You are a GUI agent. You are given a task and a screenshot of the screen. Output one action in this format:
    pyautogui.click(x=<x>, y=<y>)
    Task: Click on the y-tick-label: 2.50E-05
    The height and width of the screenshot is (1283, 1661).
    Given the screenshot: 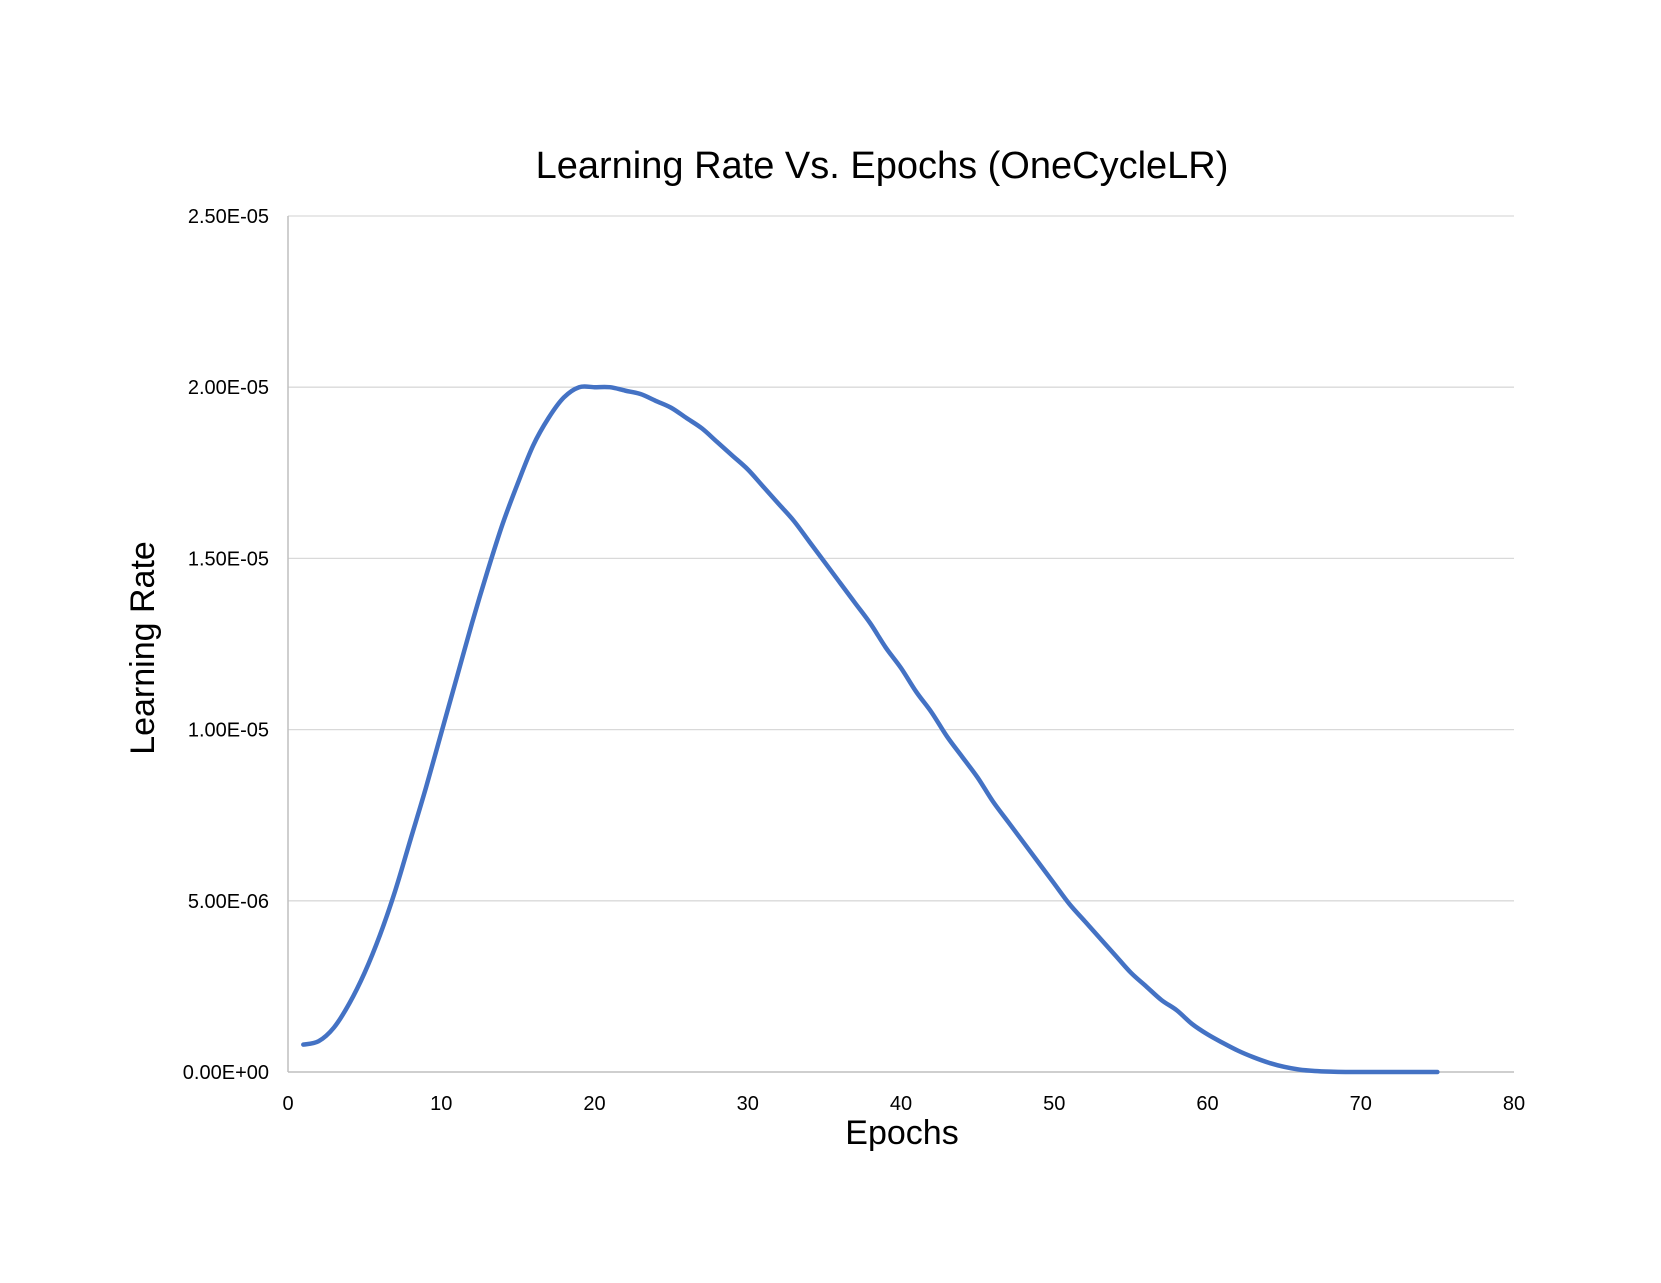 What is the action you would take?
    pyautogui.click(x=228, y=217)
    